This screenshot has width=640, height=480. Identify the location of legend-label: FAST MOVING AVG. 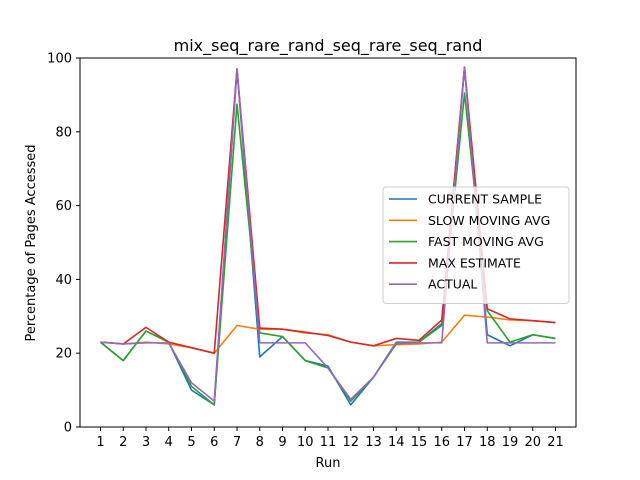
(486, 241).